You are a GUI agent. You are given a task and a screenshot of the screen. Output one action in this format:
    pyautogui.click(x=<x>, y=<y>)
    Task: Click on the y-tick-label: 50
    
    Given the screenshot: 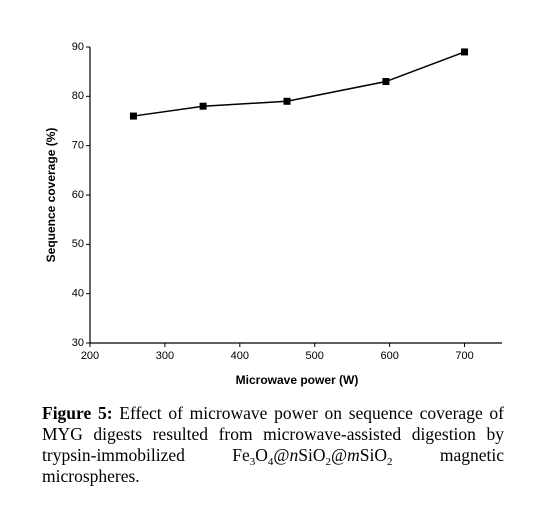 What is the action you would take?
    pyautogui.click(x=78, y=244)
    